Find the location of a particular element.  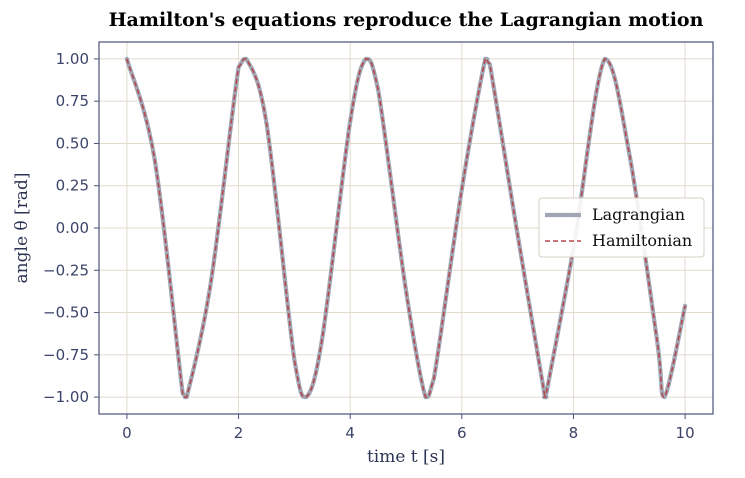

legend: Lagrangian Hamiltonian is located at coordinates (621, 227).